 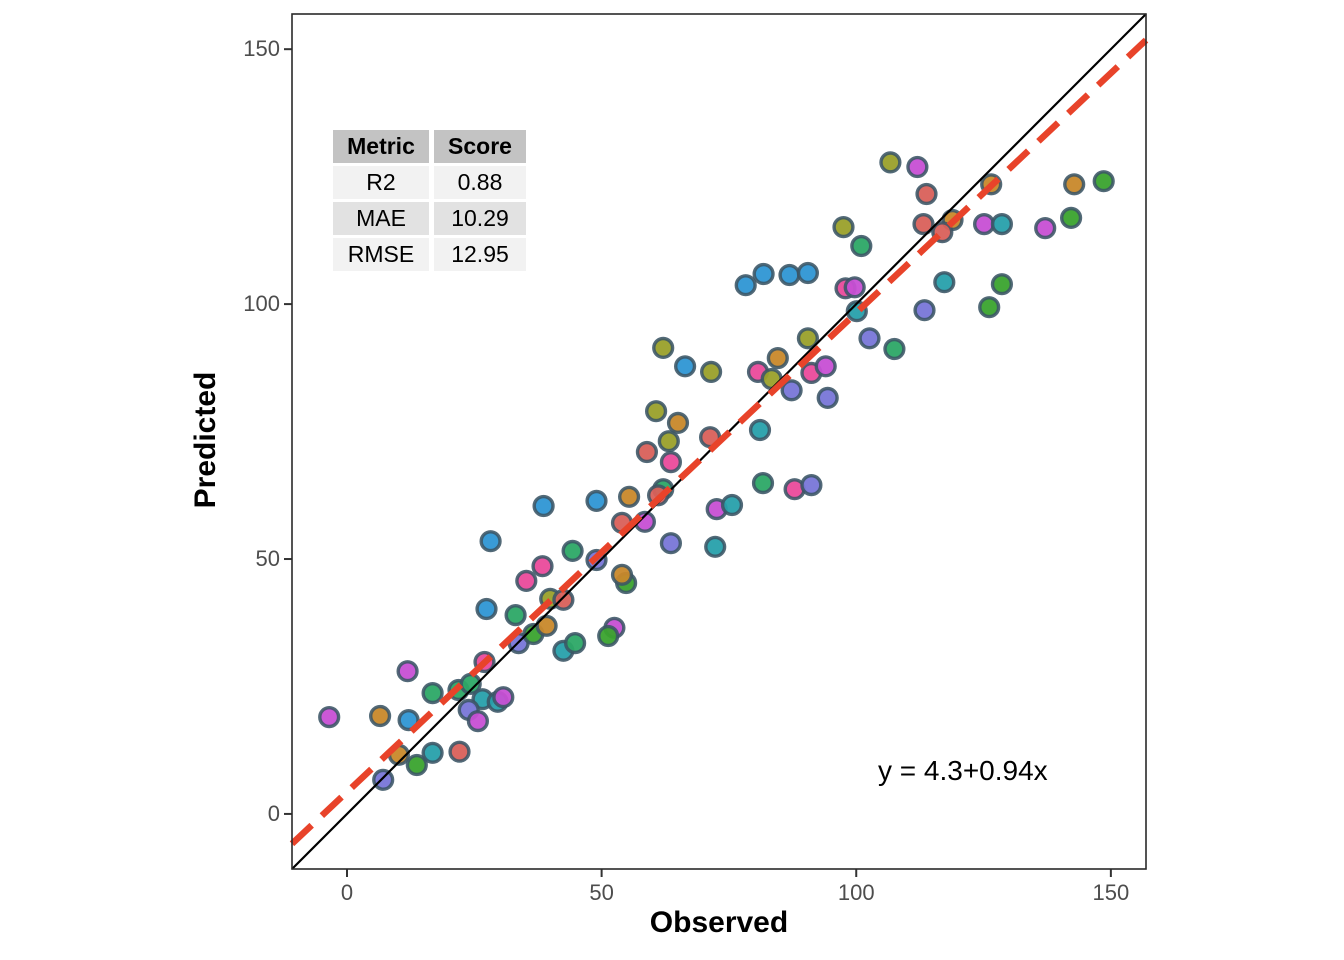 I want to click on metrics-row-rmse: RMSE 12.95, so click(x=429, y=254).